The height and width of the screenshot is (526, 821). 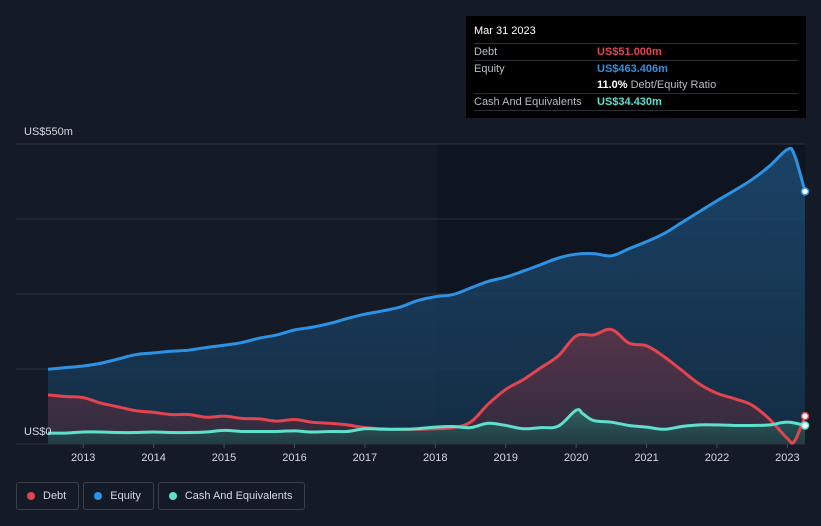 I want to click on tooltip-value-cash: US$34.430m, so click(x=629, y=102).